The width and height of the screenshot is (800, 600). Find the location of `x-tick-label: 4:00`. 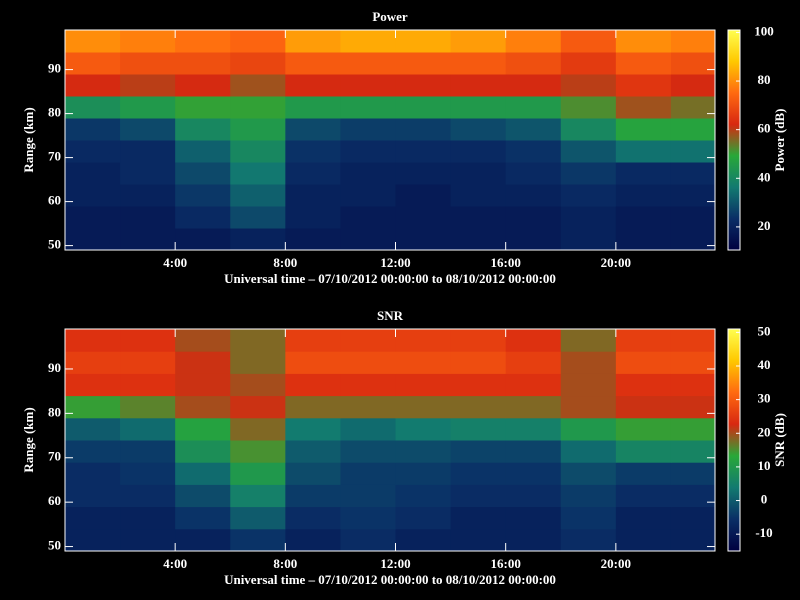

x-tick-label: 4:00 is located at coordinates (175, 563).